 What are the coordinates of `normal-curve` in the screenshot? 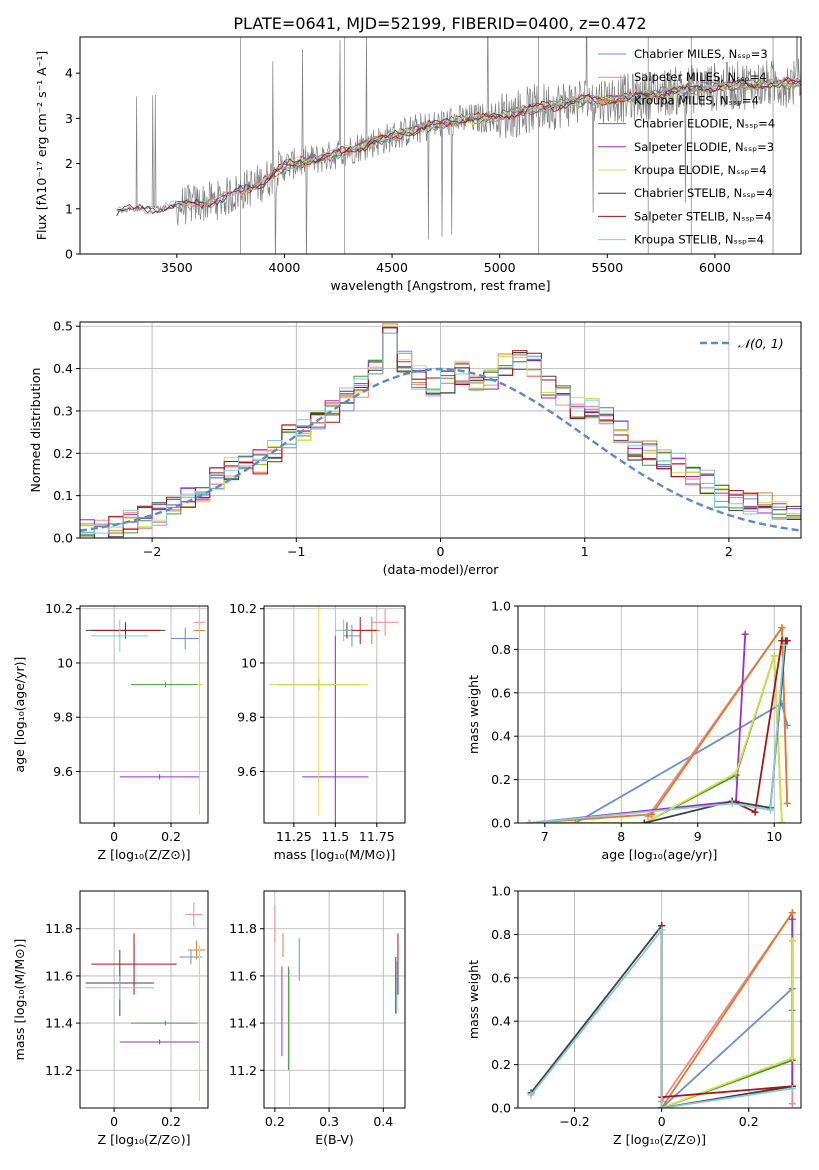 It's located at (440, 449).